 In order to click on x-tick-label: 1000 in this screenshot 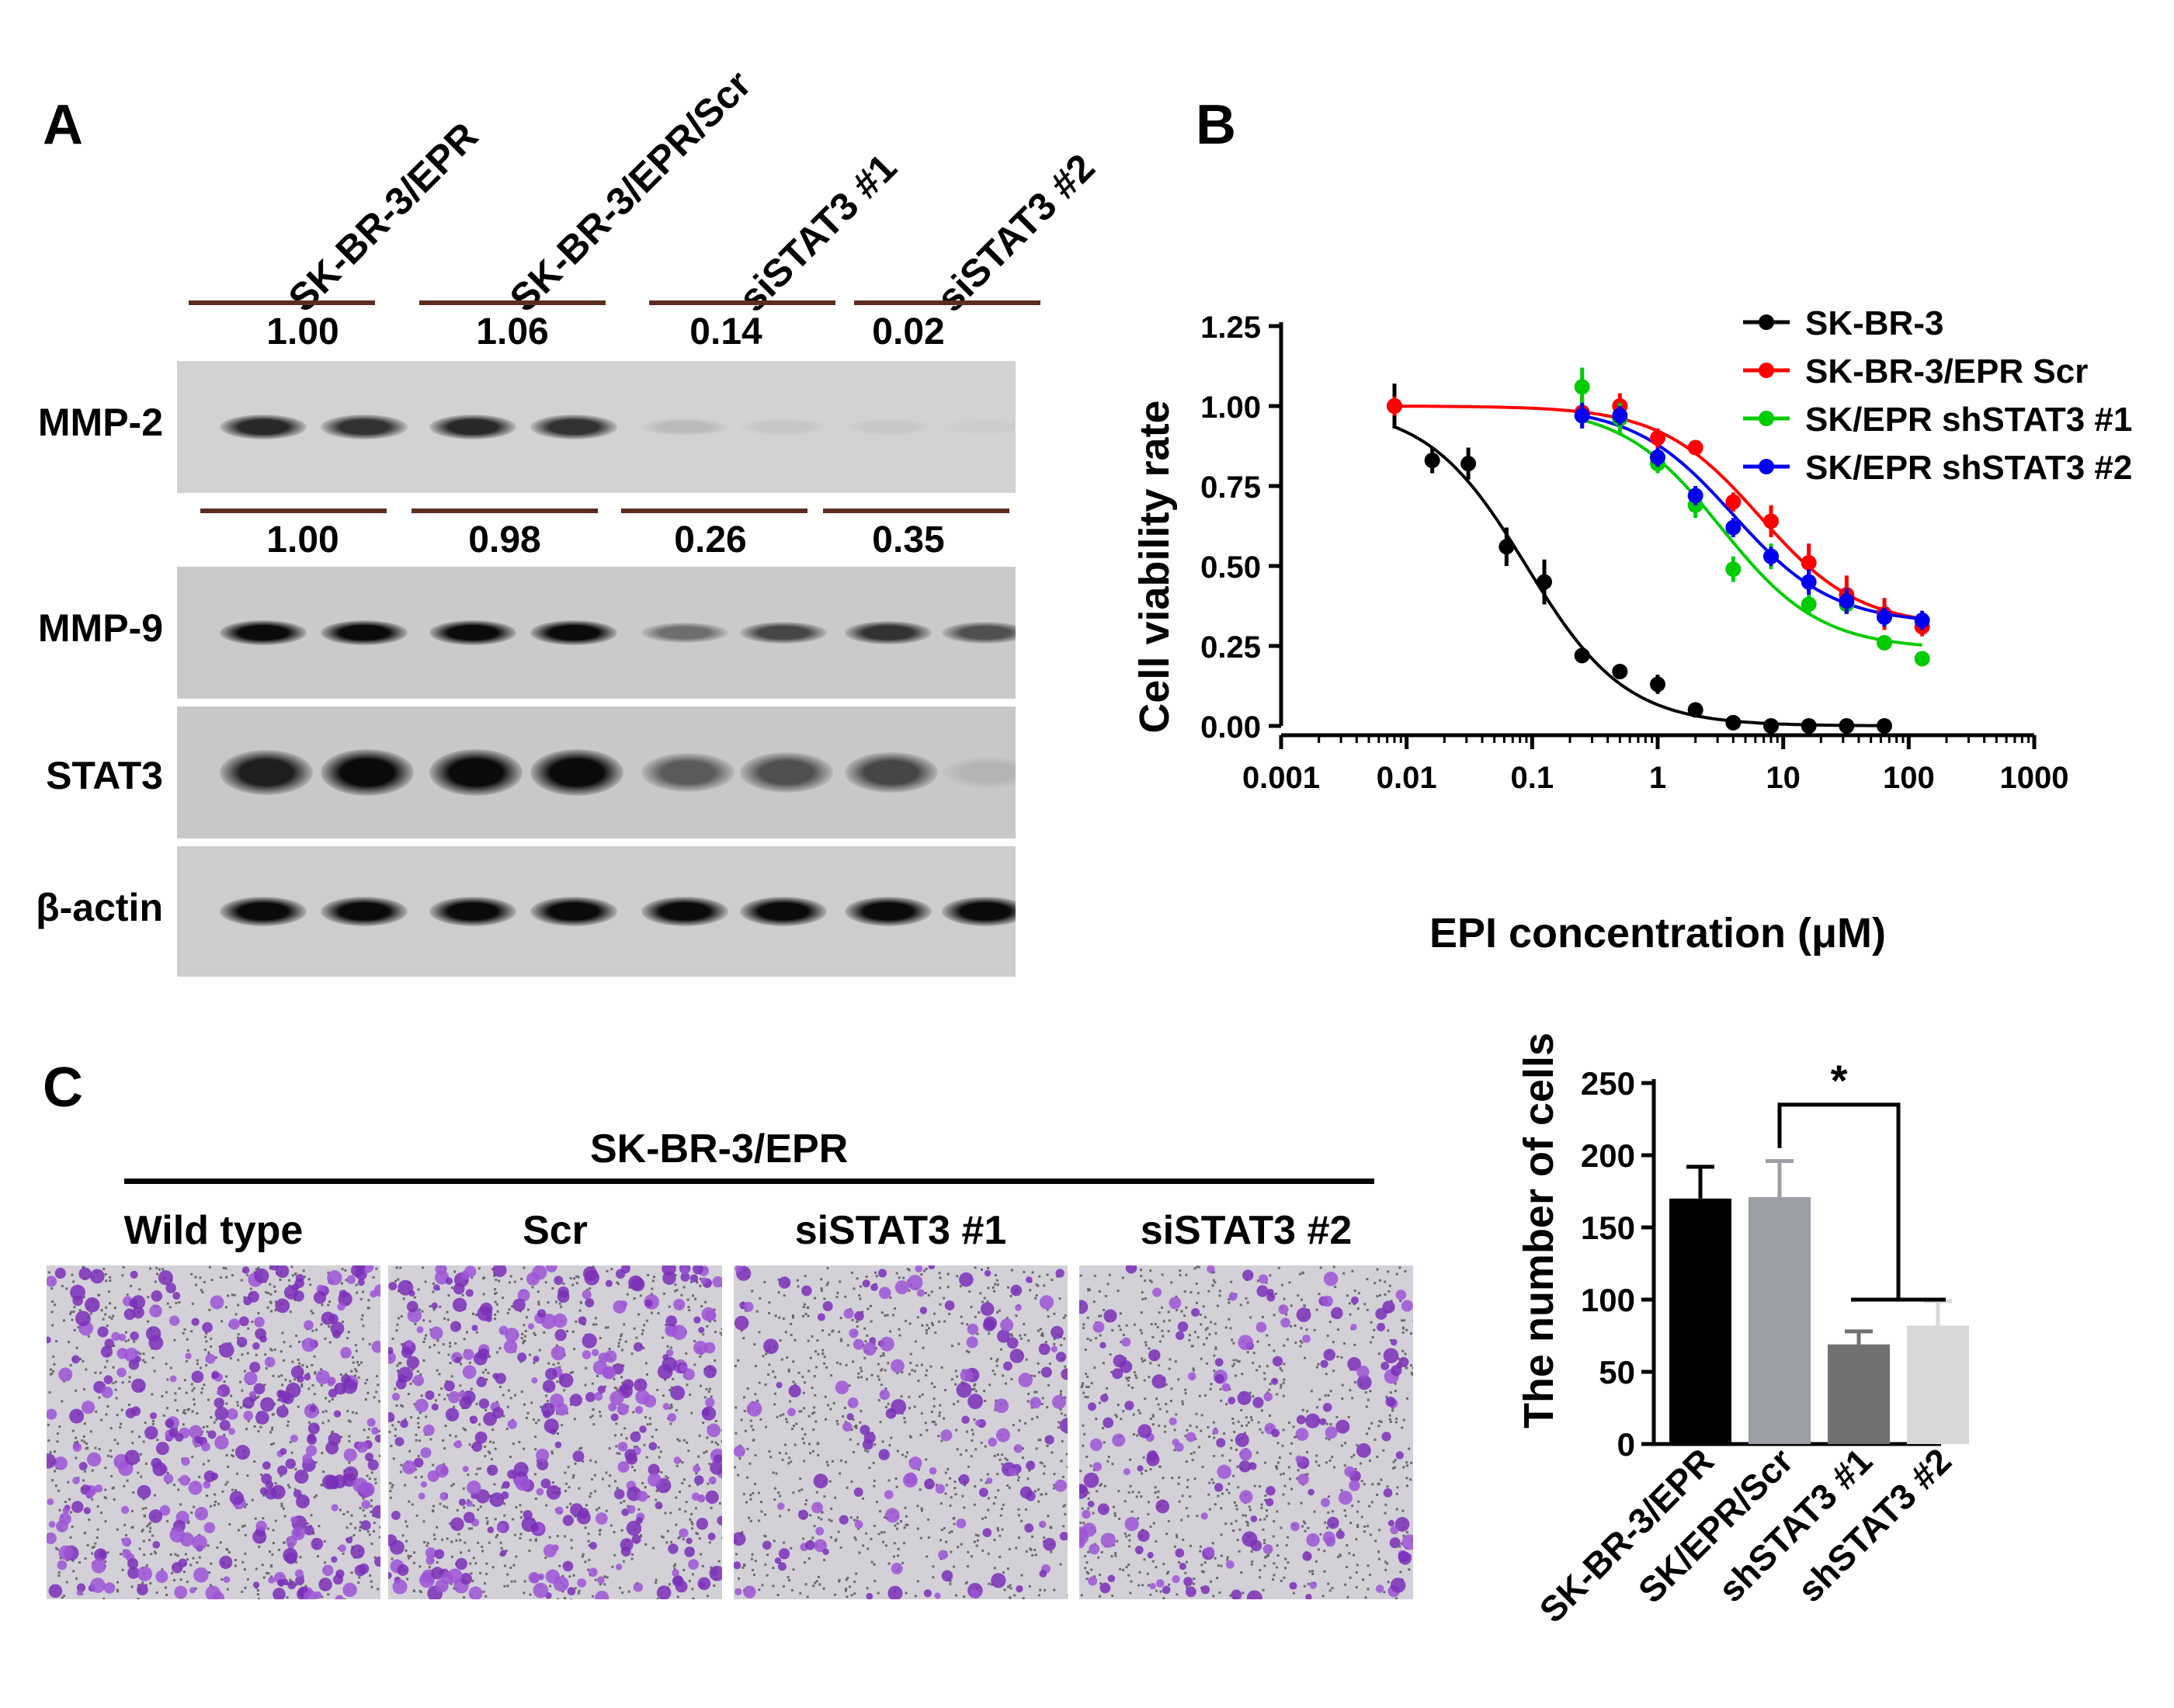, I will do `click(2034, 778)`.